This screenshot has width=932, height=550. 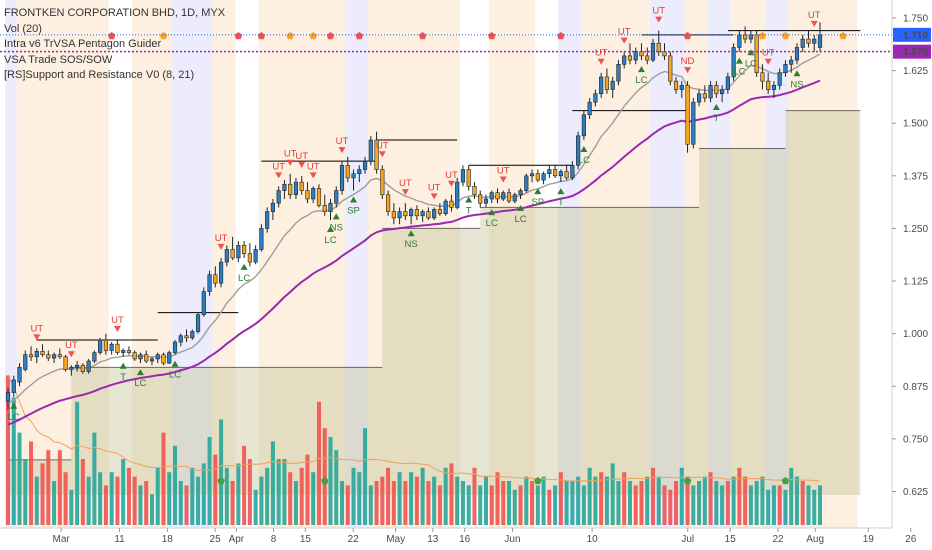 What do you see at coordinates (83, 44) in the screenshot?
I see `indicator-trvsa: Intra v6 TrVSA Pentagon Guider` at bounding box center [83, 44].